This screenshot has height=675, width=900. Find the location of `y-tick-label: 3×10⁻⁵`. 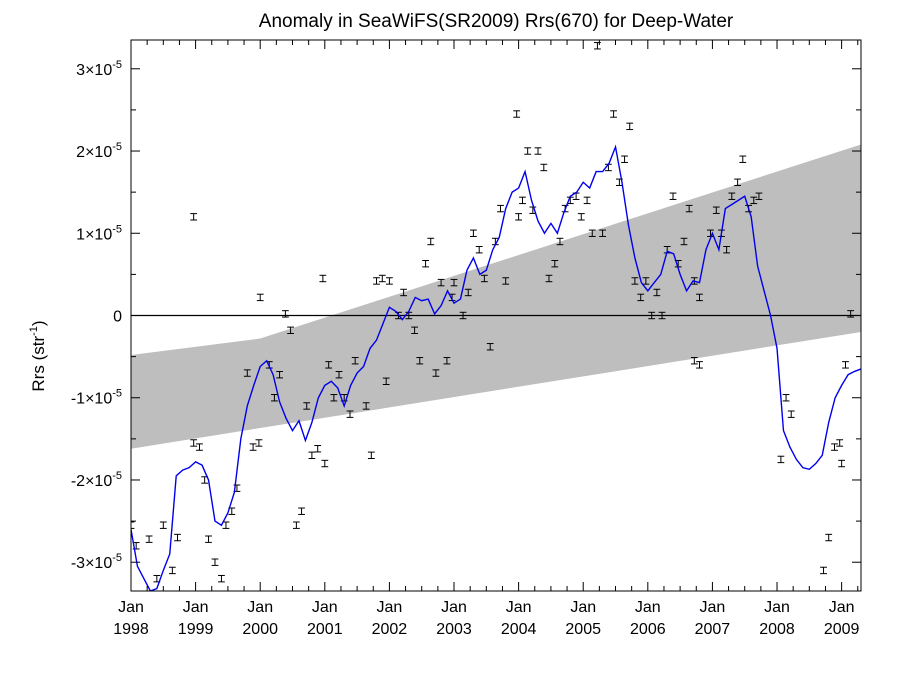

y-tick-label: 3×10⁻⁵ is located at coordinates (99, 69).